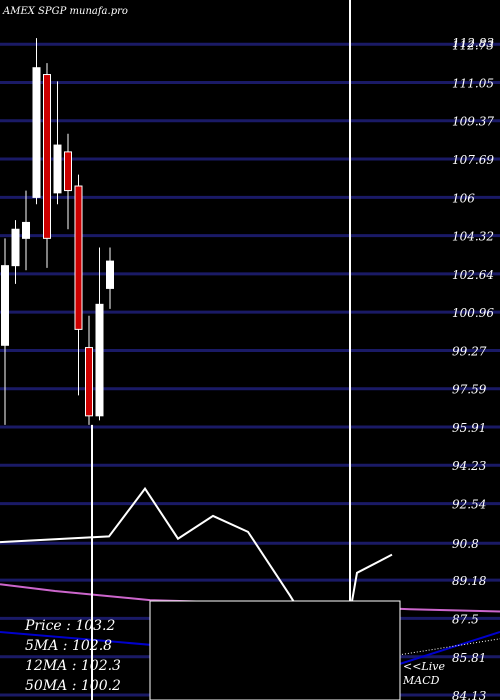  I want to click on y-tick-label: 95.91, so click(469, 428).